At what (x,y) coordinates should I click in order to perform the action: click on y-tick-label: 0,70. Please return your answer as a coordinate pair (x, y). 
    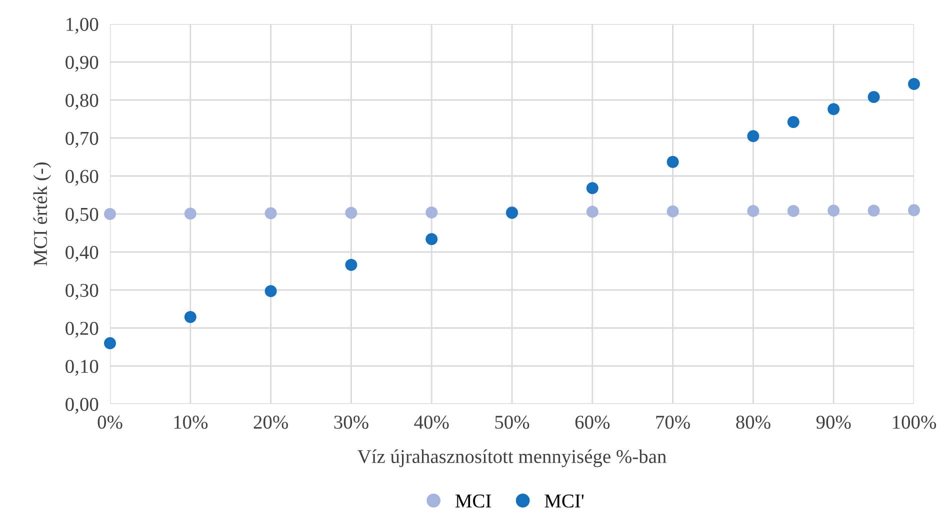
    Looking at the image, I should click on (82, 140).